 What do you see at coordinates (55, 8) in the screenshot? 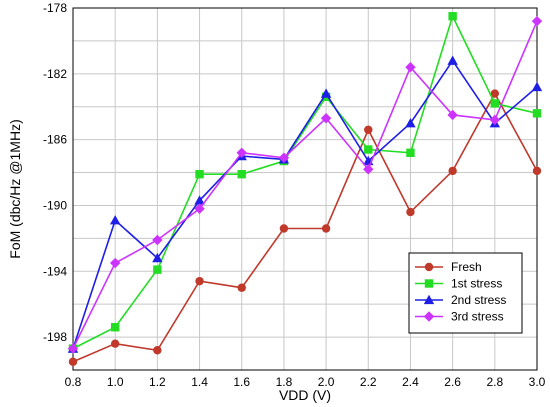
I see `y-tick-label: -178` at bounding box center [55, 8].